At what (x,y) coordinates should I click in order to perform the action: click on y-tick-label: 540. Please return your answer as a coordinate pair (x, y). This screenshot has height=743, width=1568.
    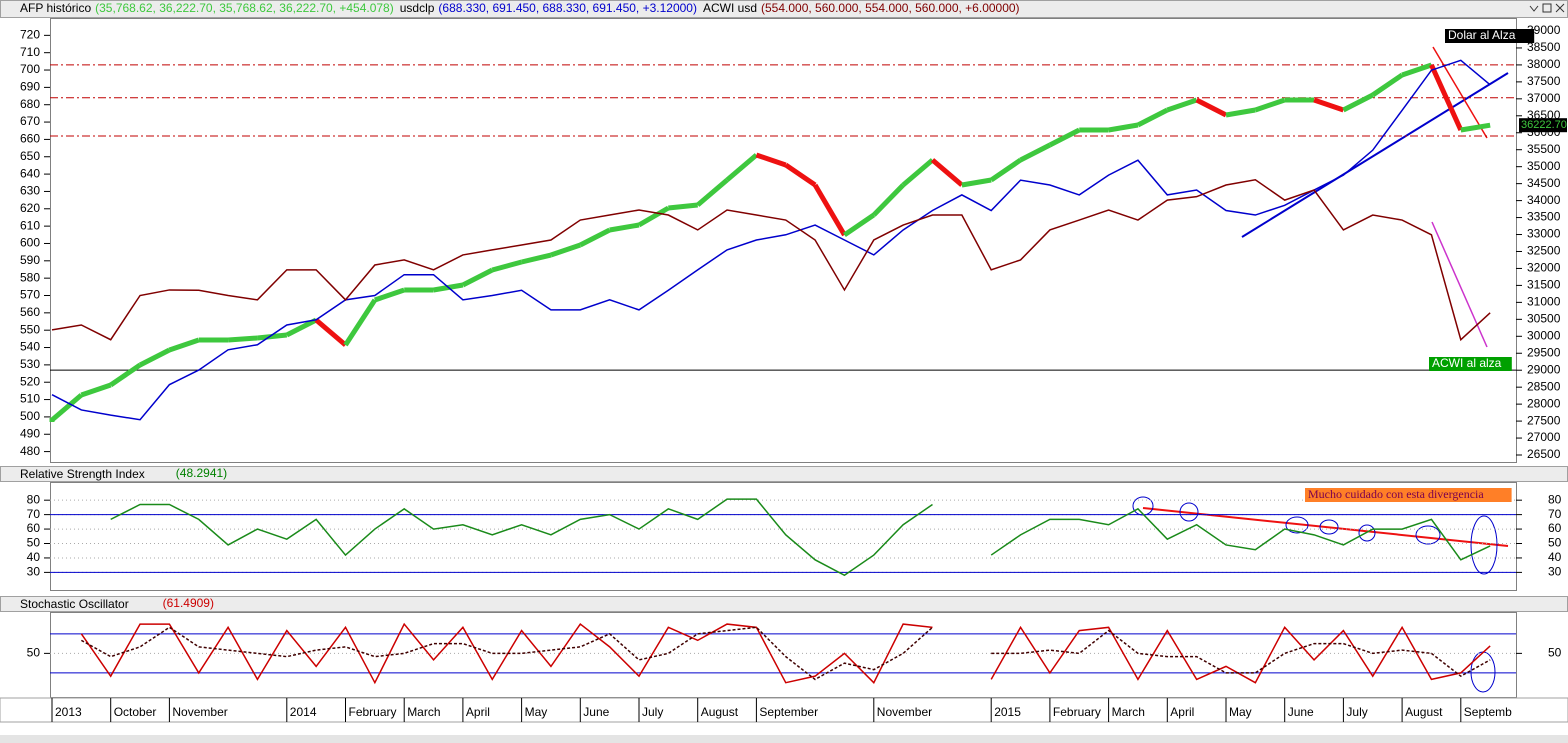
    Looking at the image, I should click on (30, 347).